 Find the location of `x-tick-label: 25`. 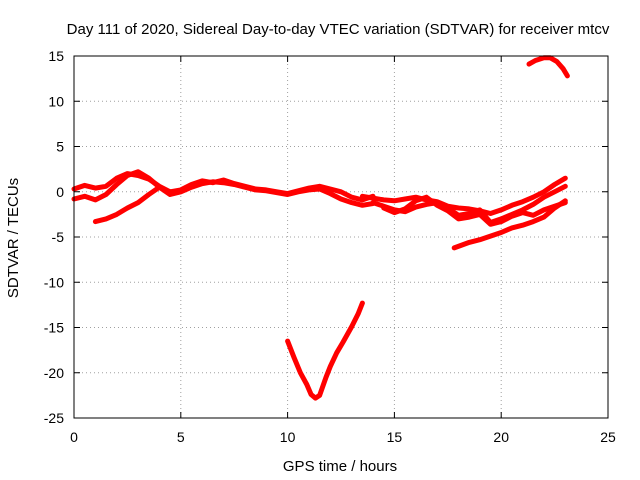

x-tick-label: 25 is located at coordinates (608, 437).